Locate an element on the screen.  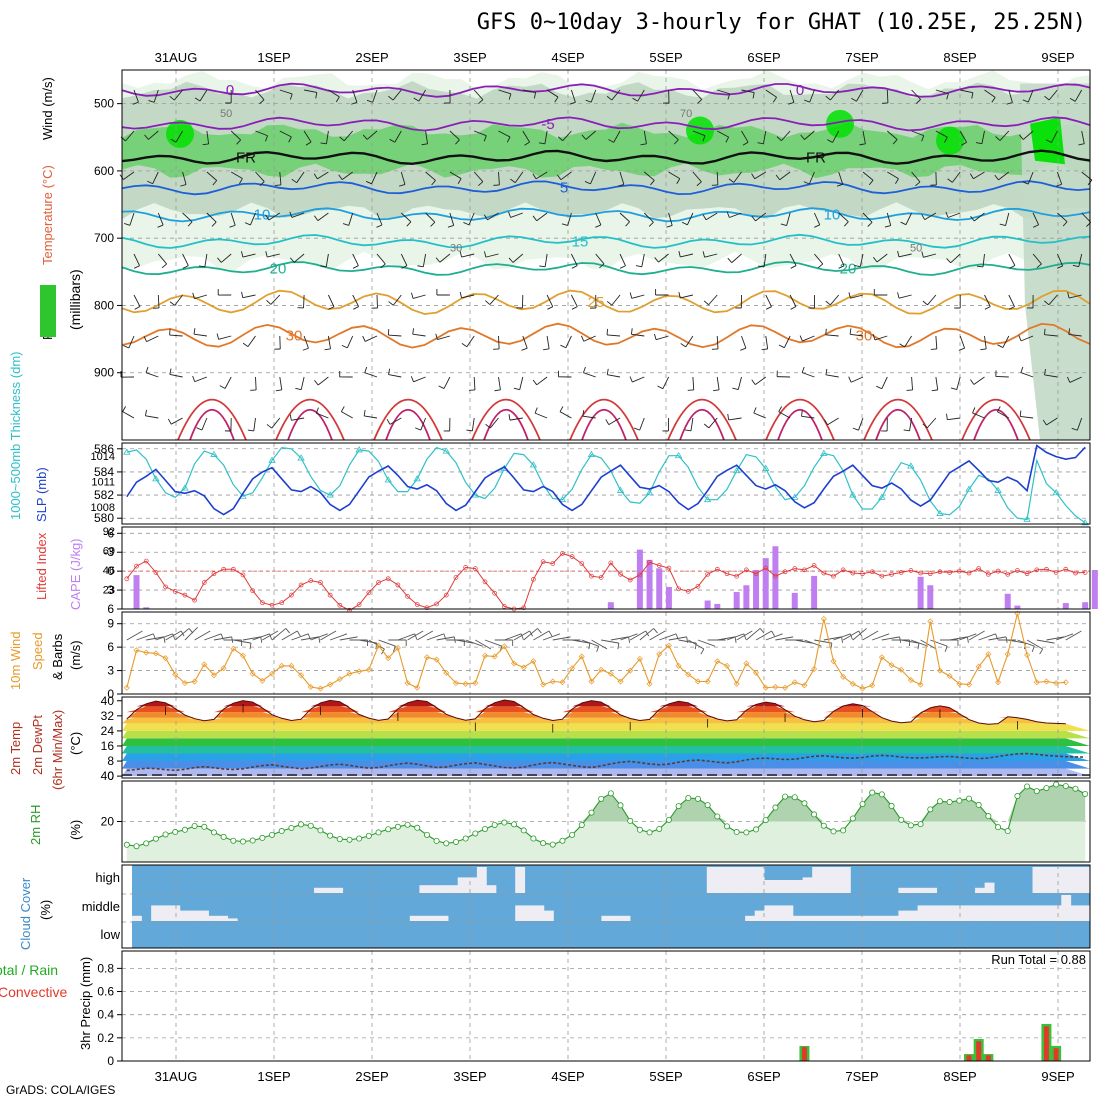
thickness-line is located at coordinates (606, 485).